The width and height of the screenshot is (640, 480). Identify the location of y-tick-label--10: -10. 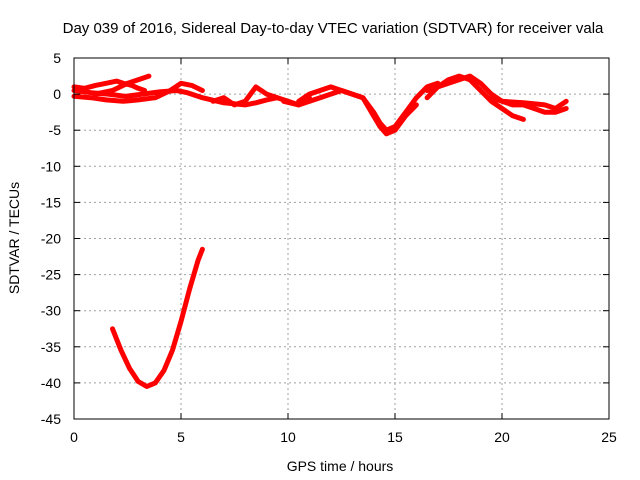
(51, 166).